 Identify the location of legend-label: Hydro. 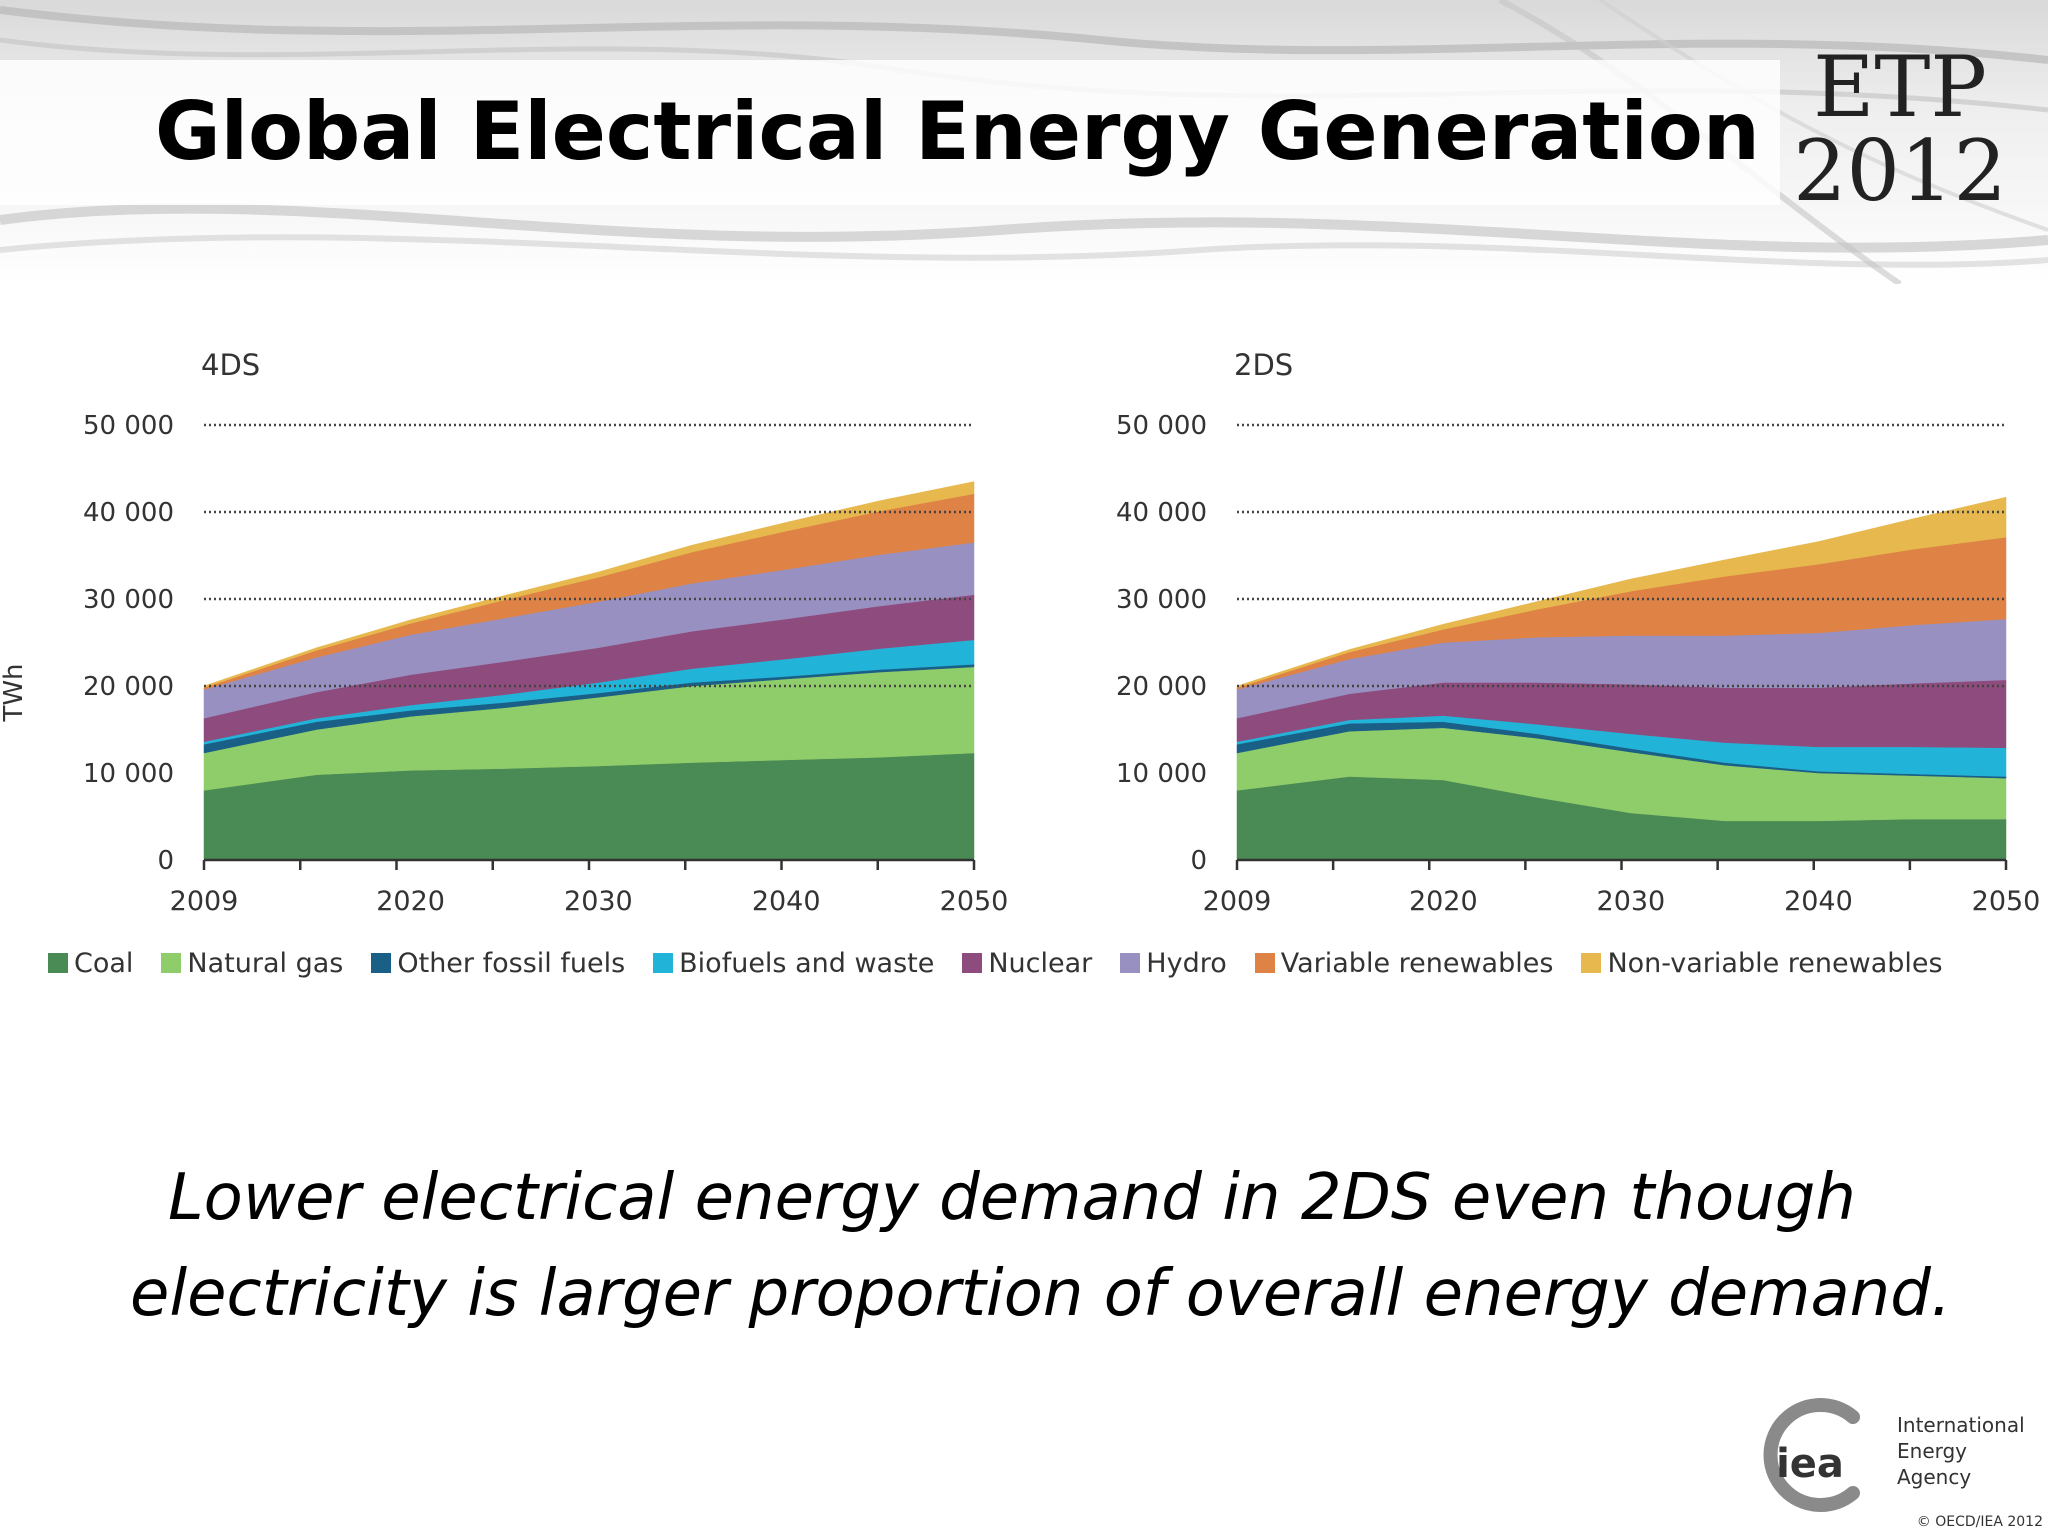
(1186, 963).